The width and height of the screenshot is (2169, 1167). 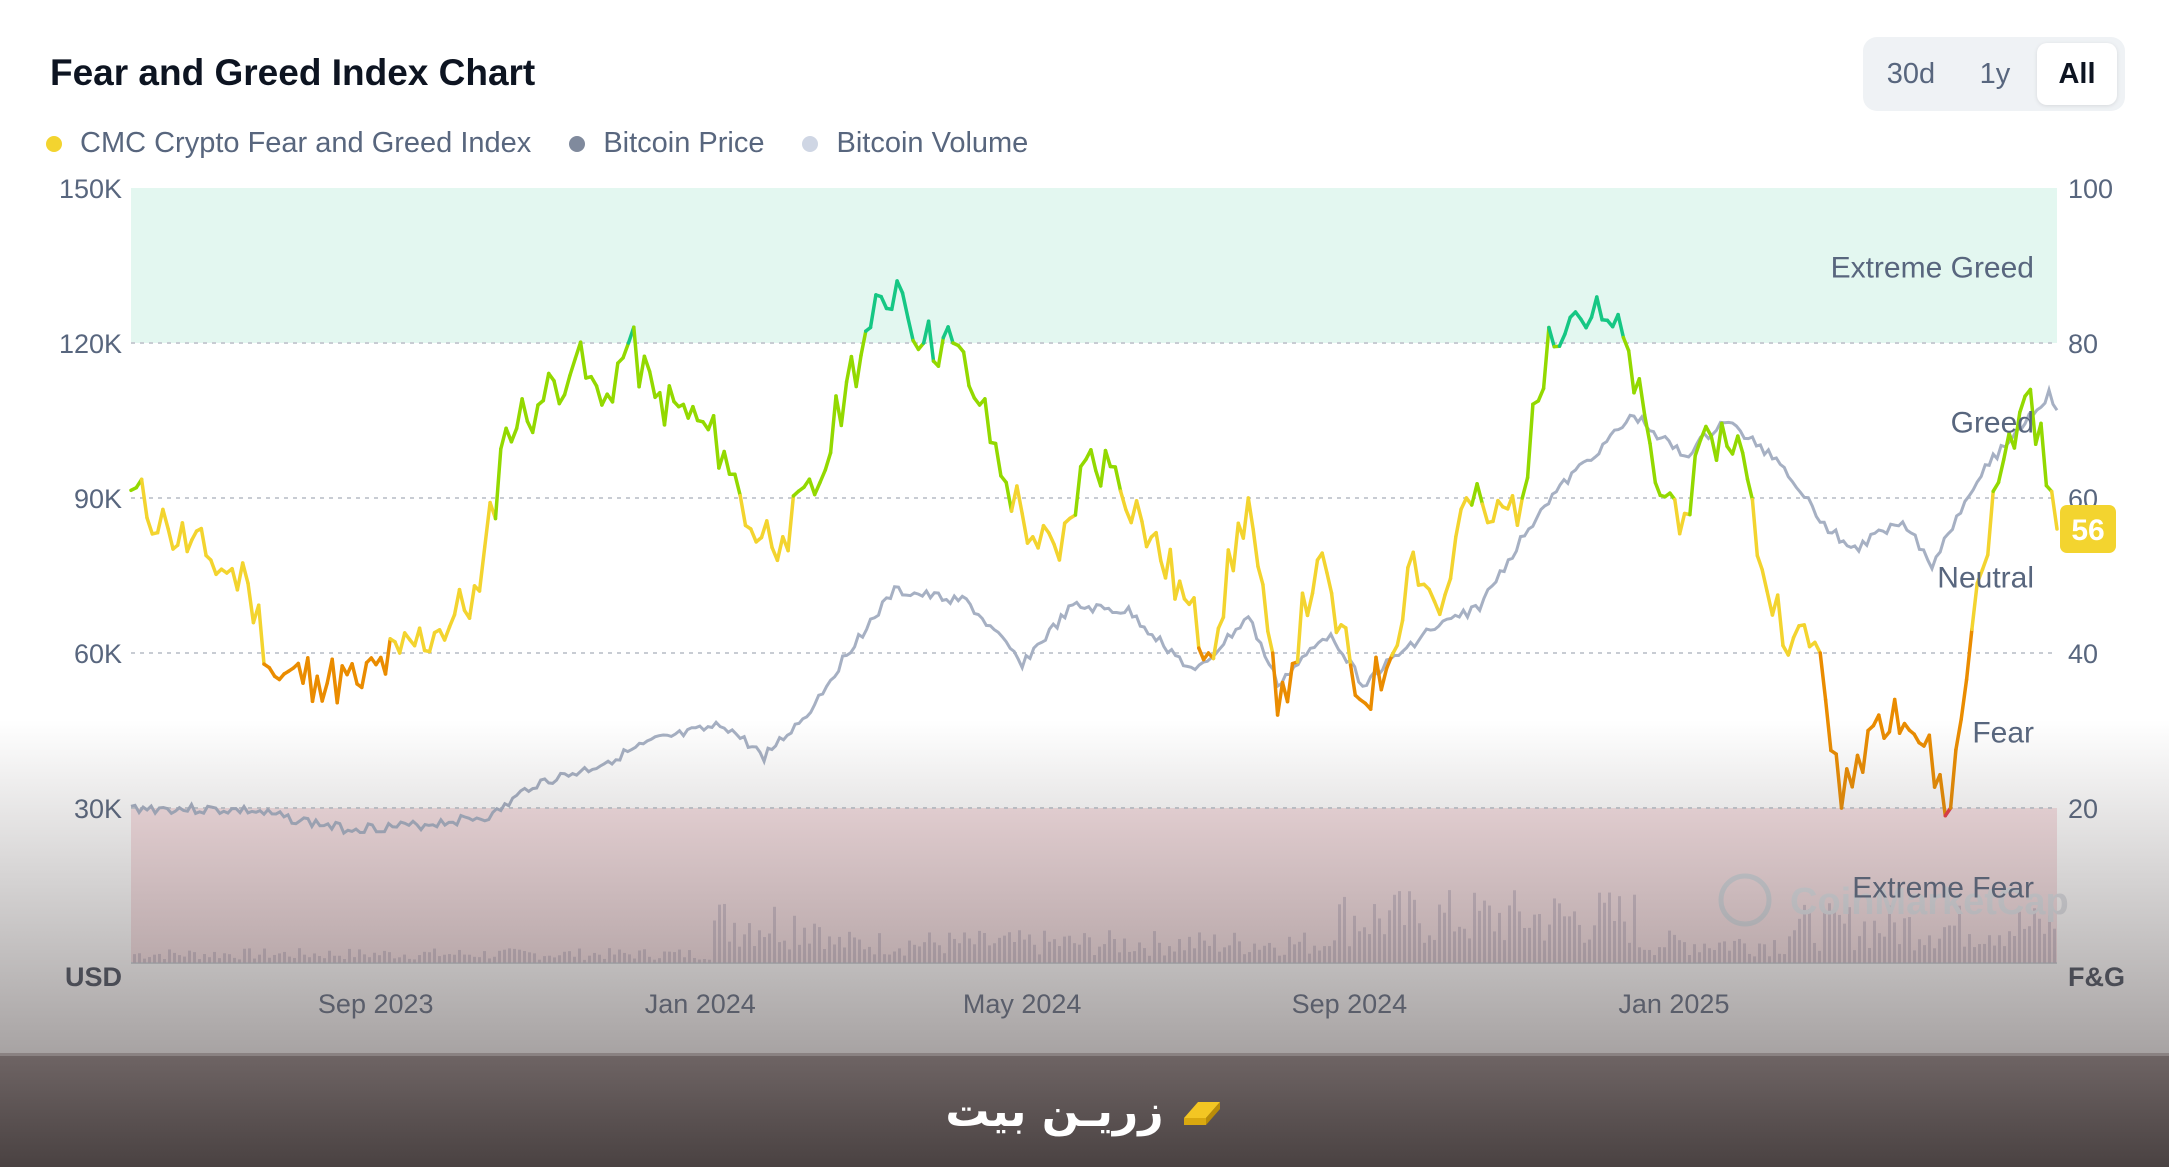 What do you see at coordinates (90, 189) in the screenshot?
I see `left-tick-label: 150K` at bounding box center [90, 189].